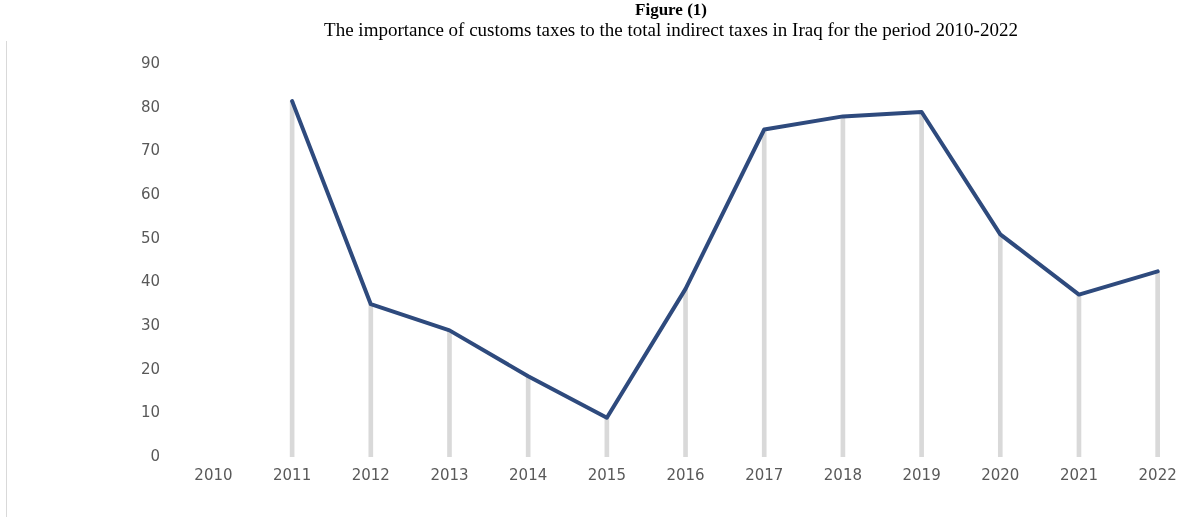 This screenshot has width=1202, height=518. Describe the element at coordinates (764, 474) in the screenshot. I see `x-tick-label: 2017` at that location.